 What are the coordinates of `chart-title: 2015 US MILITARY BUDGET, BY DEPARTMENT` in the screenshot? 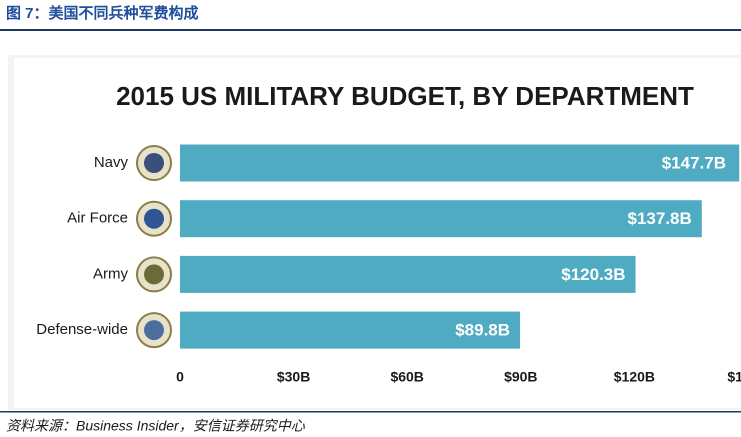 It's located at (405, 96).